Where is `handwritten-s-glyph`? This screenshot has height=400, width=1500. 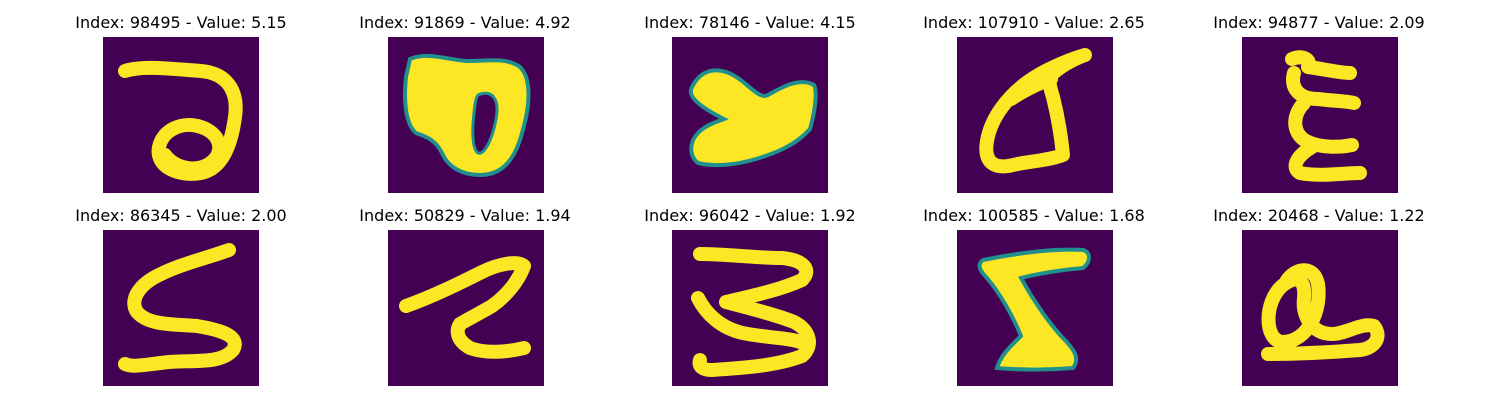
handwritten-s-glyph is located at coordinates (181, 308).